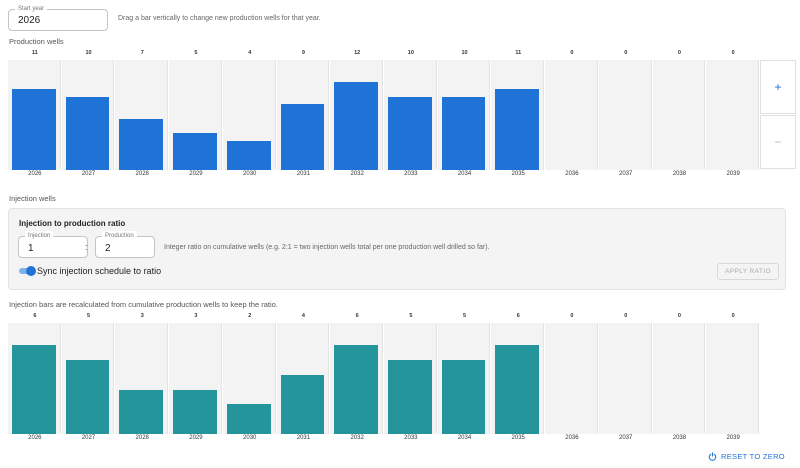  What do you see at coordinates (250, 53) in the screenshot?
I see `production-value-label: 4` at bounding box center [250, 53].